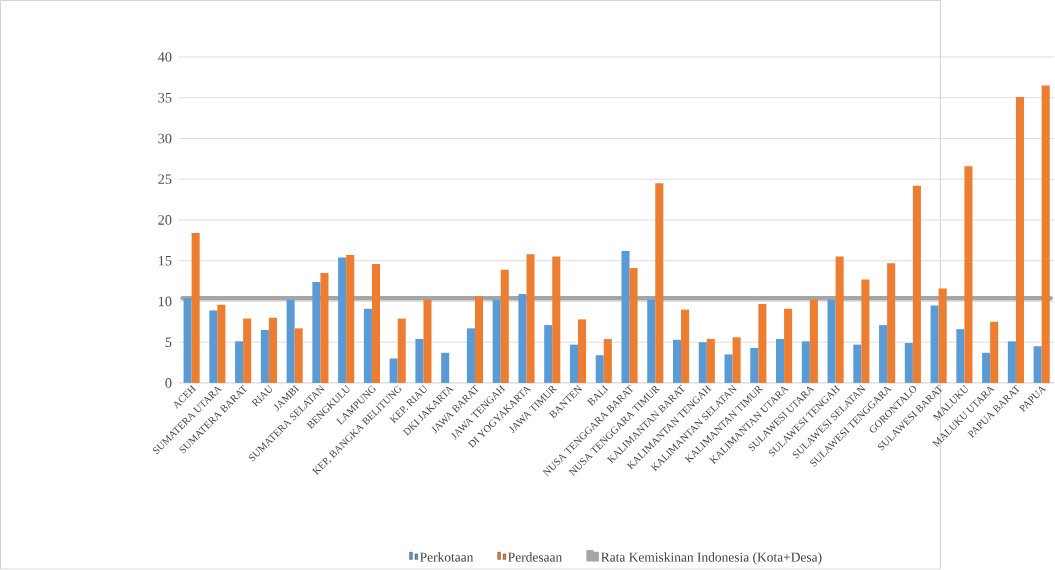 Image resolution: width=1055 pixels, height=570 pixels. What do you see at coordinates (535, 557) in the screenshot?
I see `legend-label: Perdesaan` at bounding box center [535, 557].